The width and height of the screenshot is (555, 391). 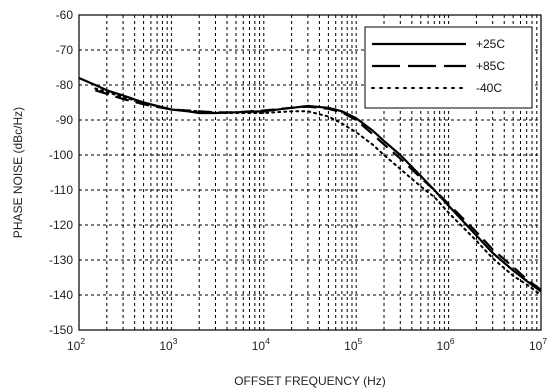 What do you see at coordinates (489, 88) in the screenshot?
I see `legend-label: -40C` at bounding box center [489, 88].